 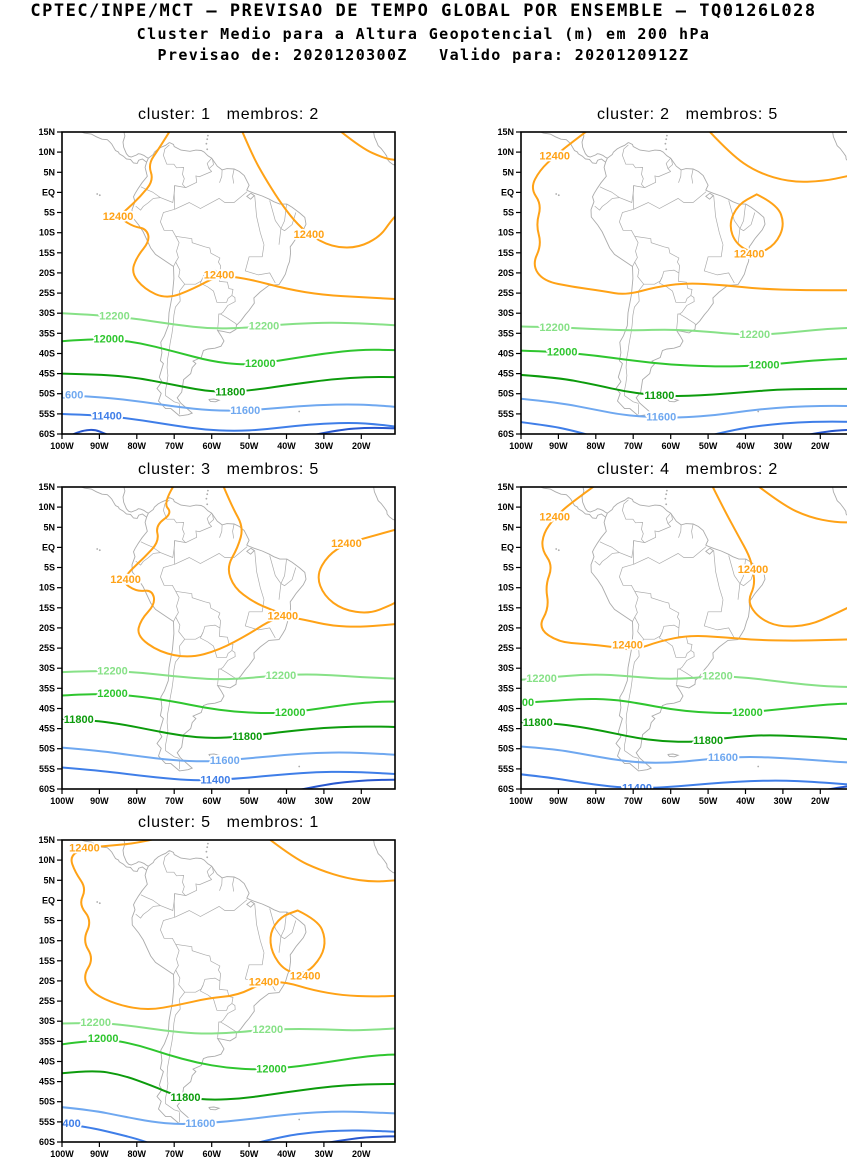 I want to click on lat-tick-label: 15N, so click(x=46, y=487).